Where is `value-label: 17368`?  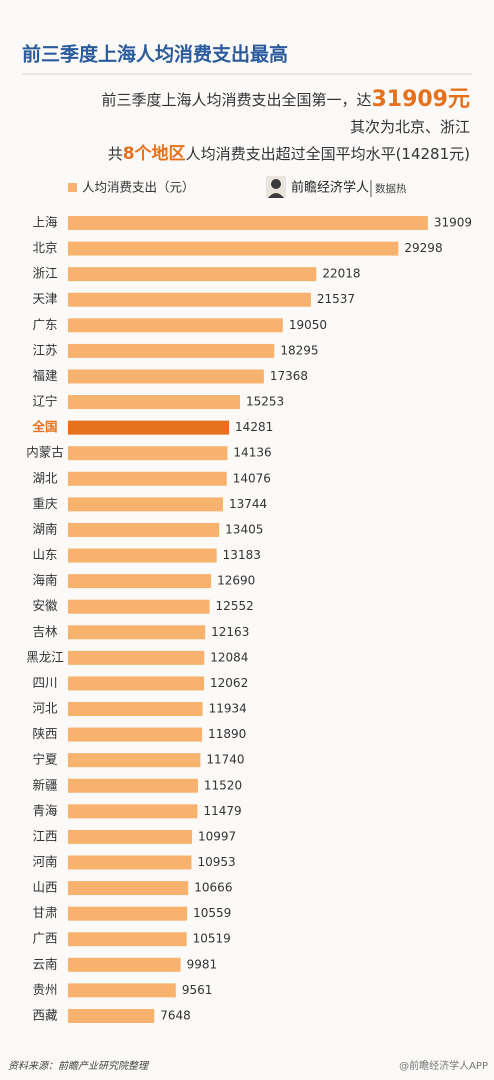 value-label: 17368 is located at coordinates (289, 376).